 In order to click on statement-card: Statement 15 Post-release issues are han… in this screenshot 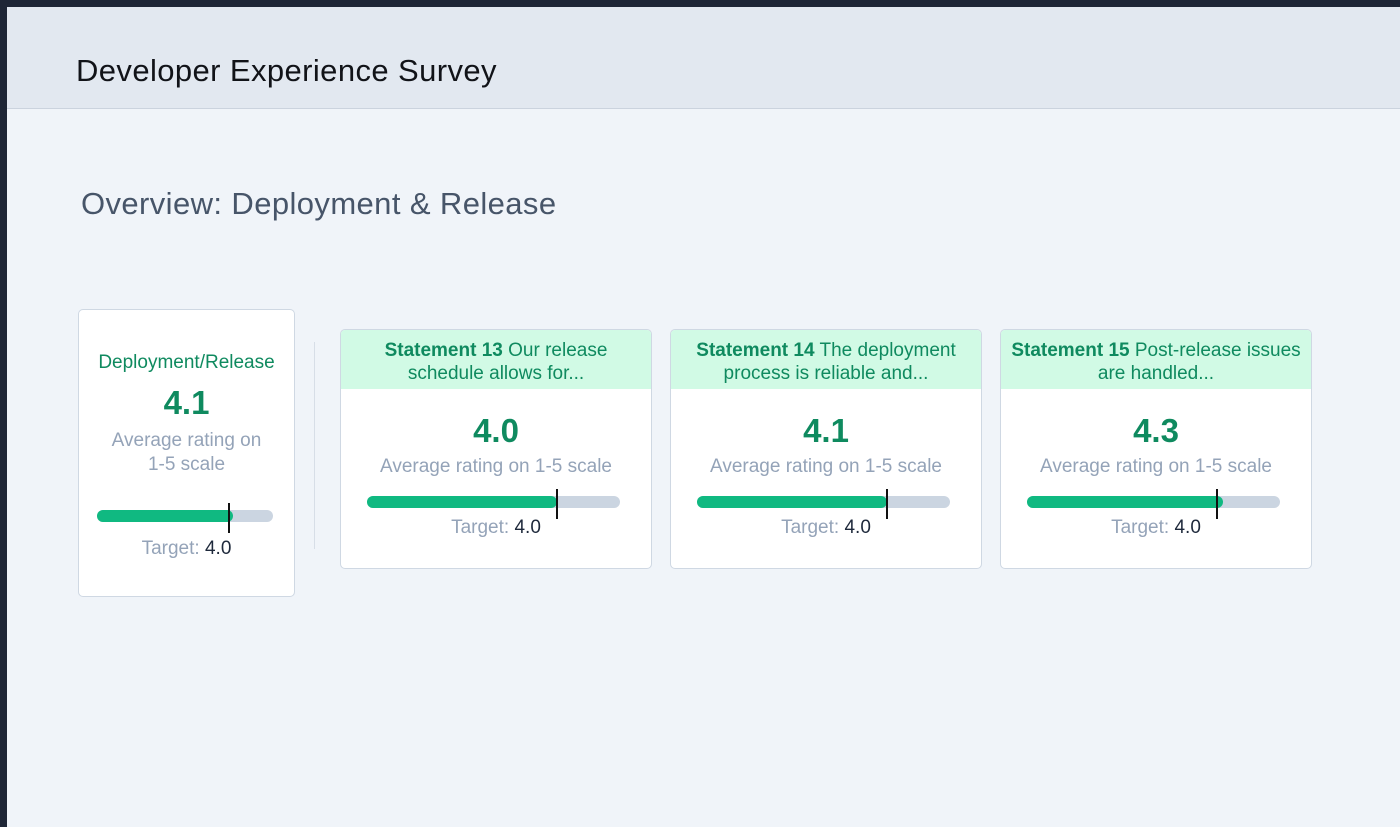, I will do `click(1156, 449)`.